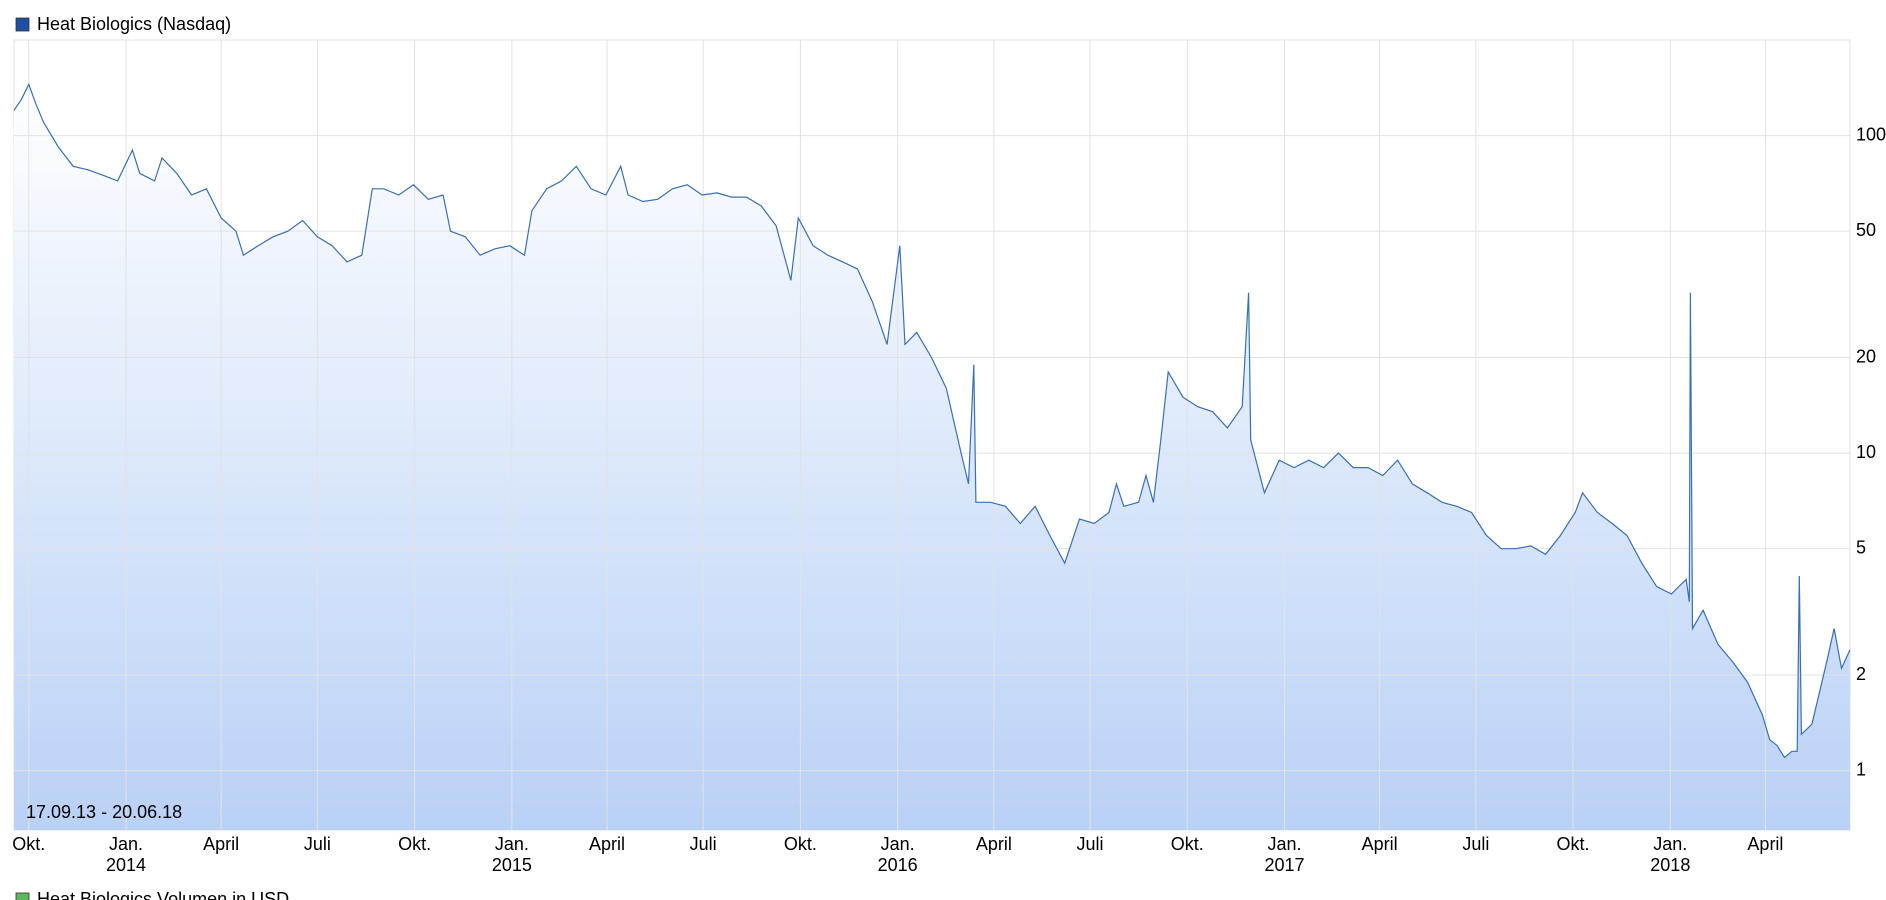 The height and width of the screenshot is (900, 1886). What do you see at coordinates (163, 894) in the screenshot?
I see `legend-label: Heat Biologics Volumen in USD` at bounding box center [163, 894].